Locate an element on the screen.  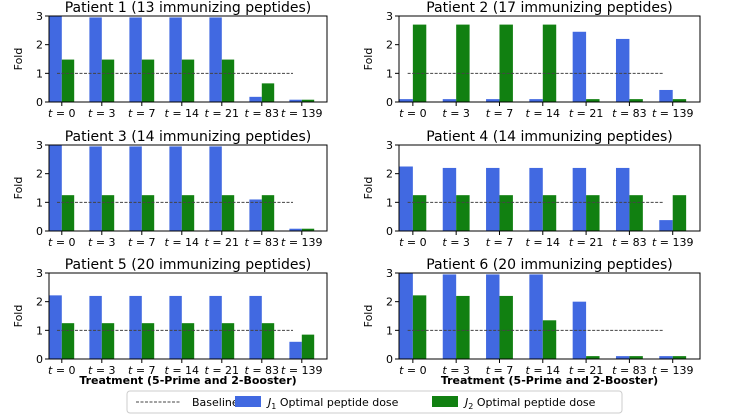
x-tick-label-p2-3: t = 14 is located at coordinates (543, 113).